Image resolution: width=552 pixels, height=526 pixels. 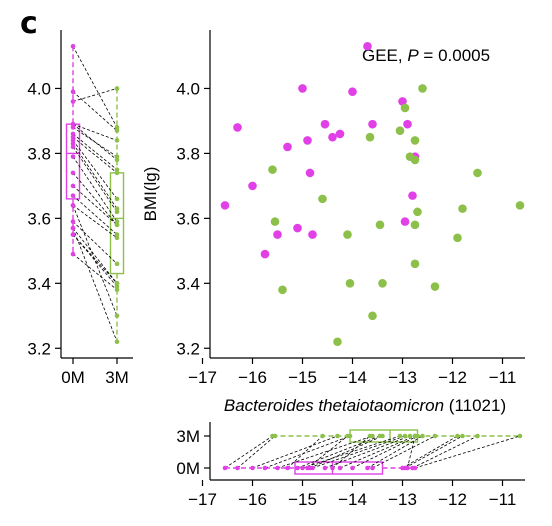 I want to click on annotation-prefix: GEE,, so click(x=384, y=55).